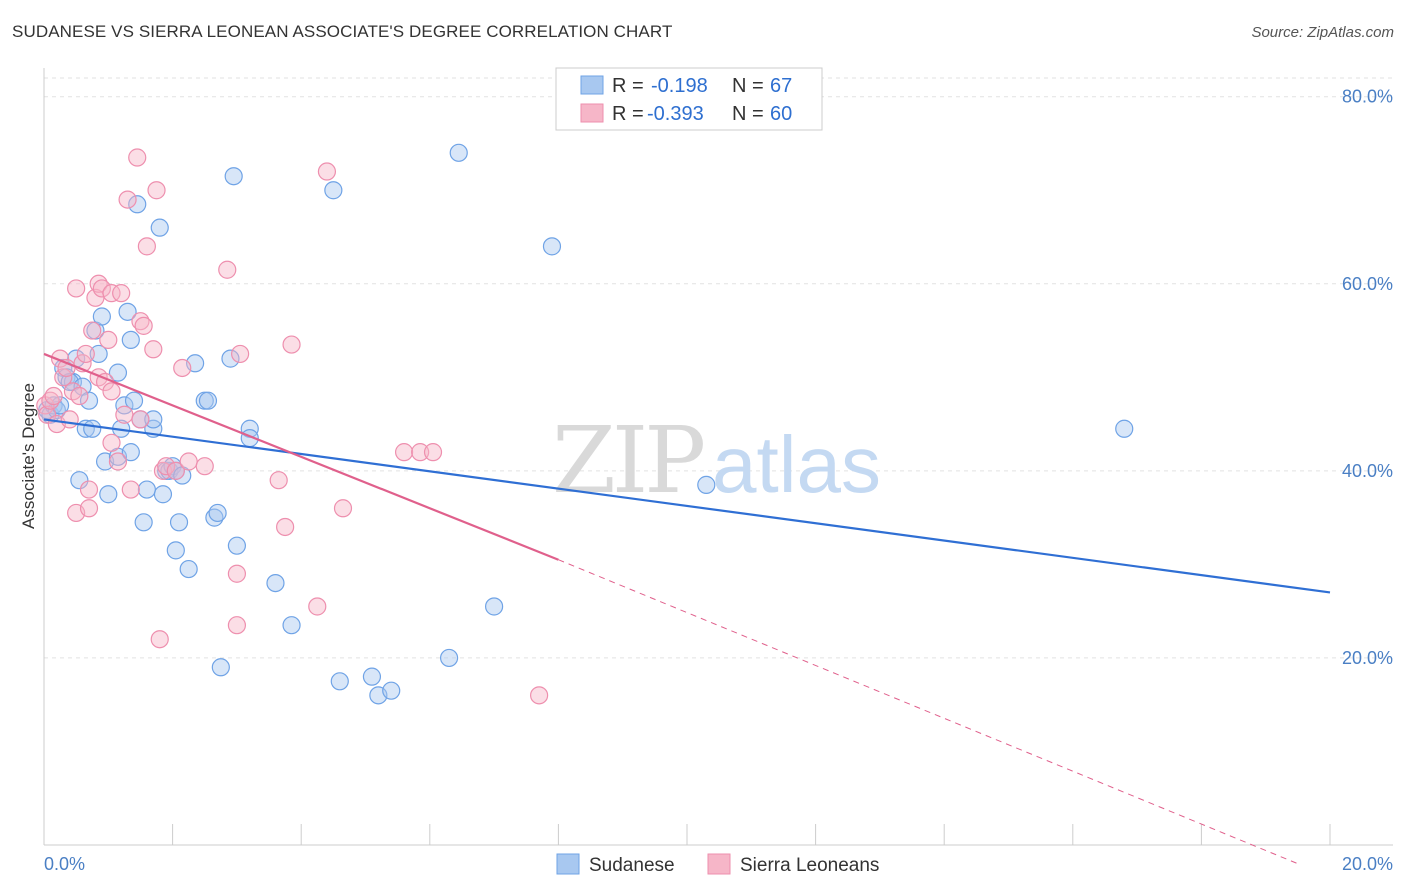  Describe the element at coordinates (632, 865) in the screenshot. I see `bottom-legend-label-sudanese: Sudanese` at that location.